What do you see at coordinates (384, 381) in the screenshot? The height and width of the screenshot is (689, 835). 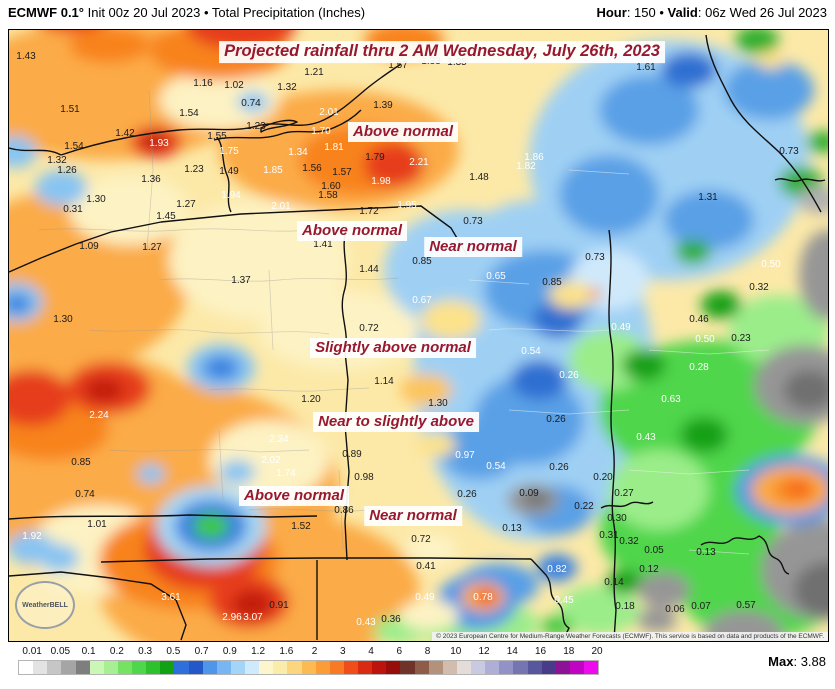 I see `map-value-label: 1.14` at bounding box center [384, 381].